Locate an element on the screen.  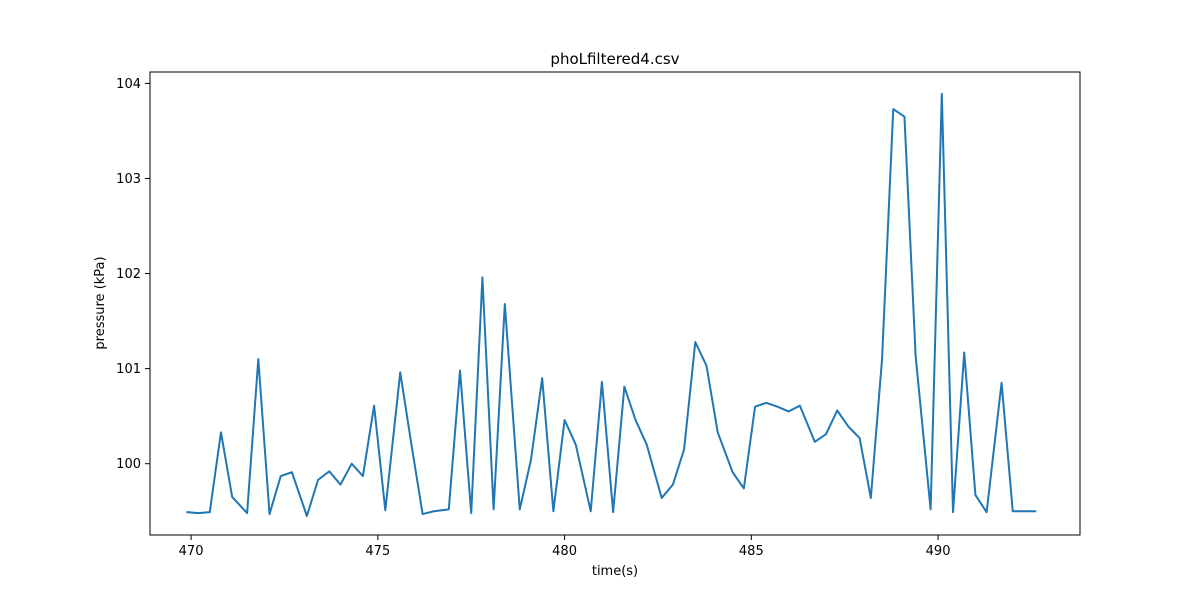
x-tick-label: 480 is located at coordinates (564, 551).